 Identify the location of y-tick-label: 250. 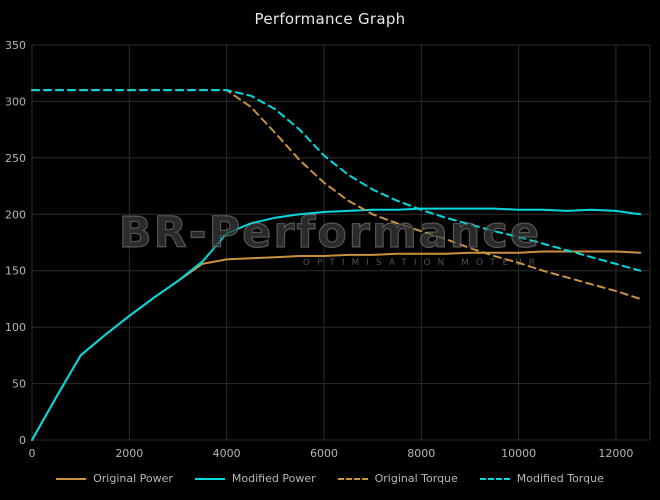
(15, 158).